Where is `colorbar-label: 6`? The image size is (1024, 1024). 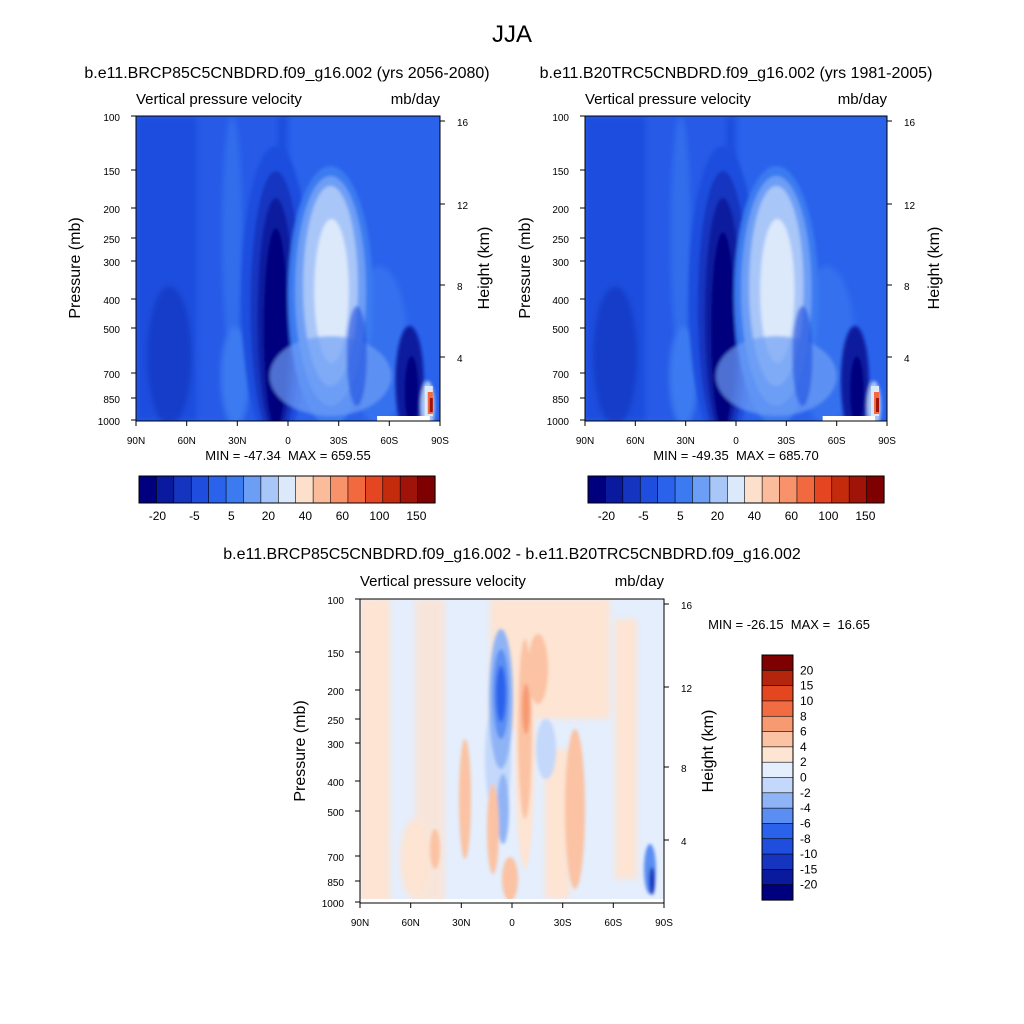
colorbar-label: 6 is located at coordinates (803, 732).